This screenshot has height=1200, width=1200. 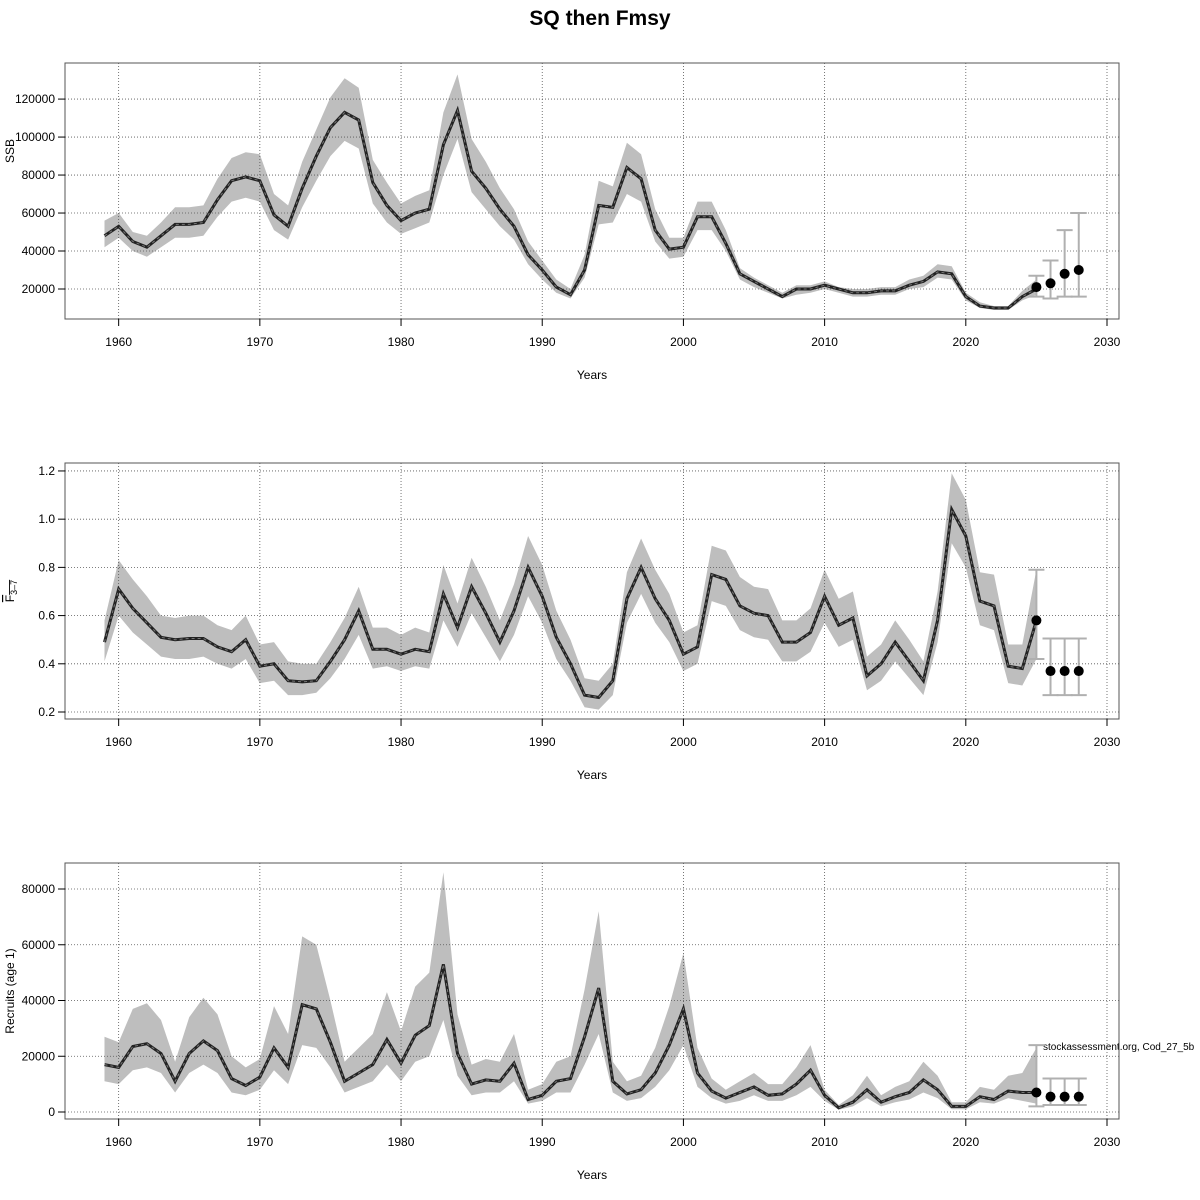 What do you see at coordinates (46, 664) in the screenshot?
I see `y-tick-label: 0.4` at bounding box center [46, 664].